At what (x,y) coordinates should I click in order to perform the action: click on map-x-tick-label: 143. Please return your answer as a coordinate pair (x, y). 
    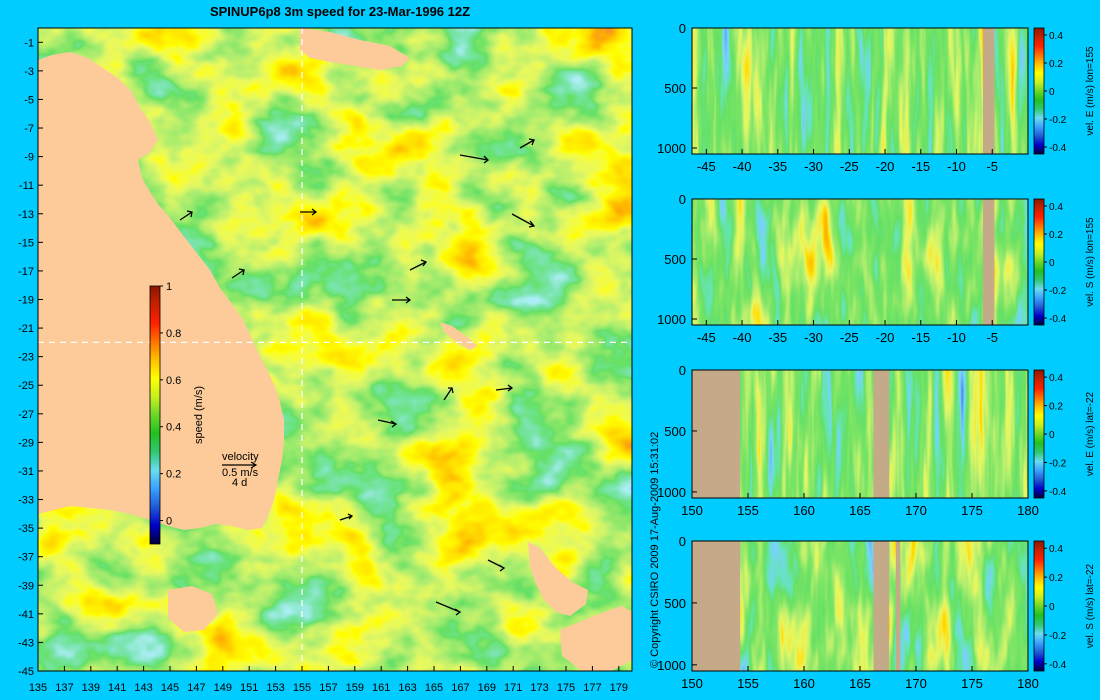
    Looking at the image, I should click on (143, 688).